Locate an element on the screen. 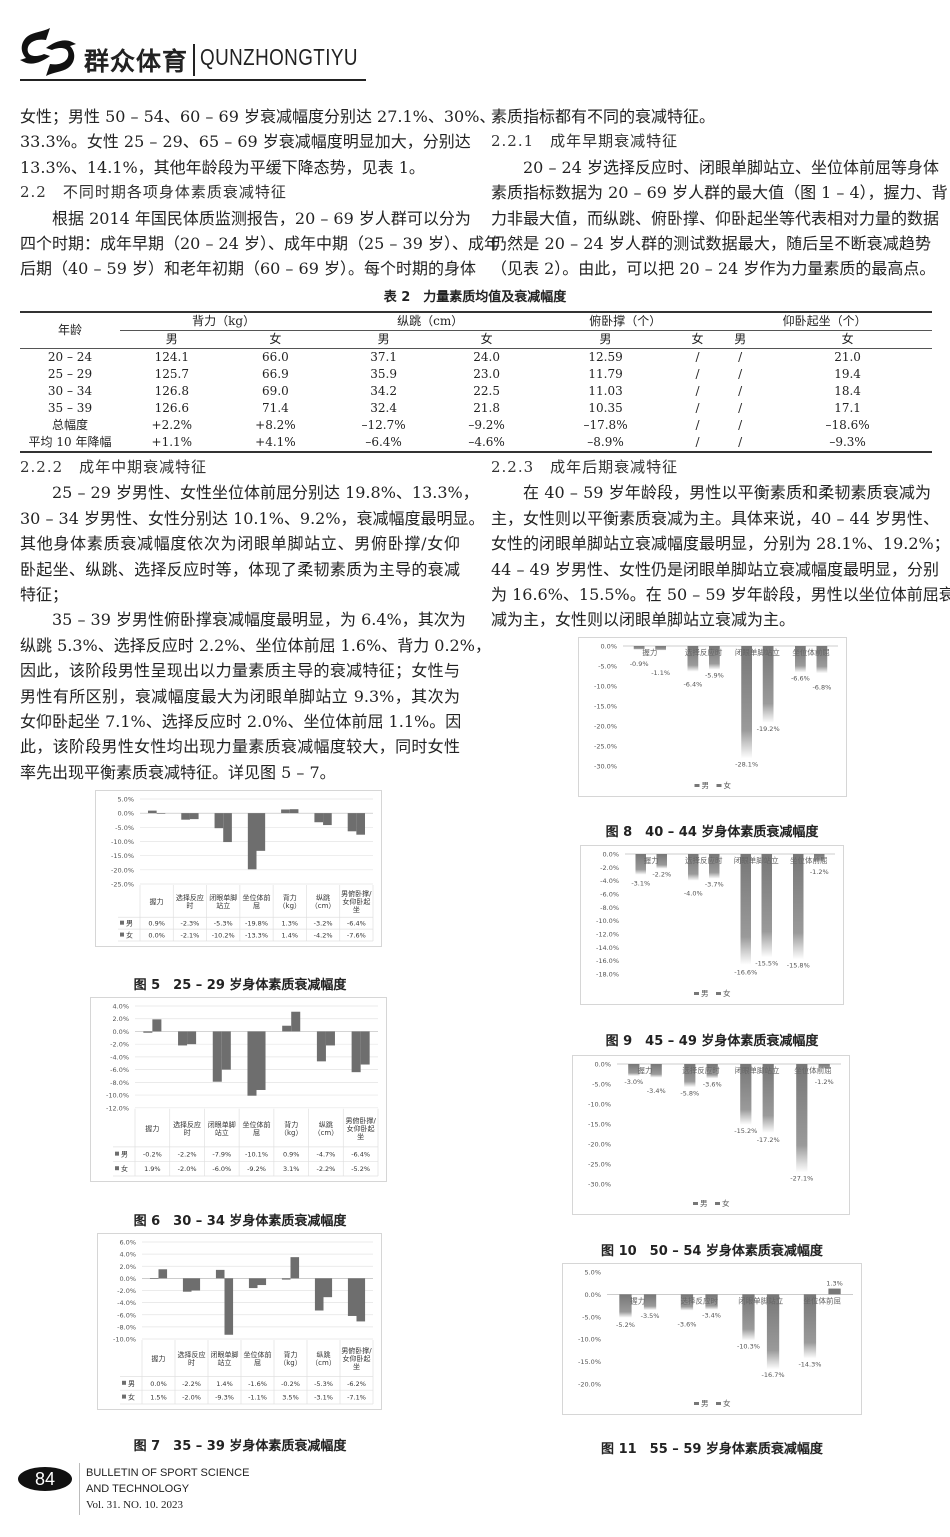  table-value: -13.3% is located at coordinates (256, 936).